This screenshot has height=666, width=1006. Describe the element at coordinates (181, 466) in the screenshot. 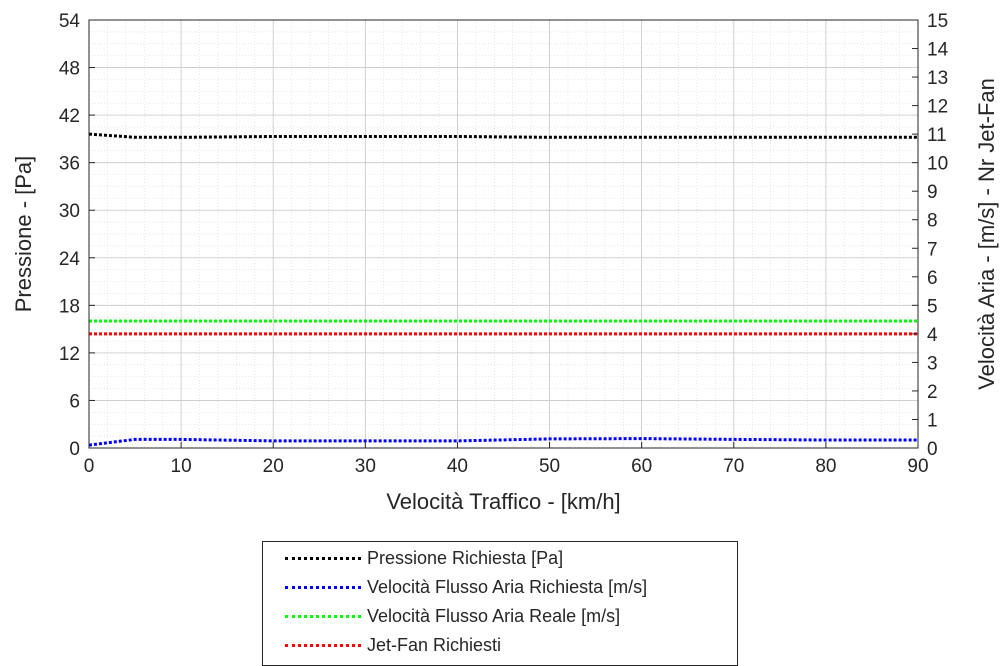

I see `x-tick-label: 10` at that location.